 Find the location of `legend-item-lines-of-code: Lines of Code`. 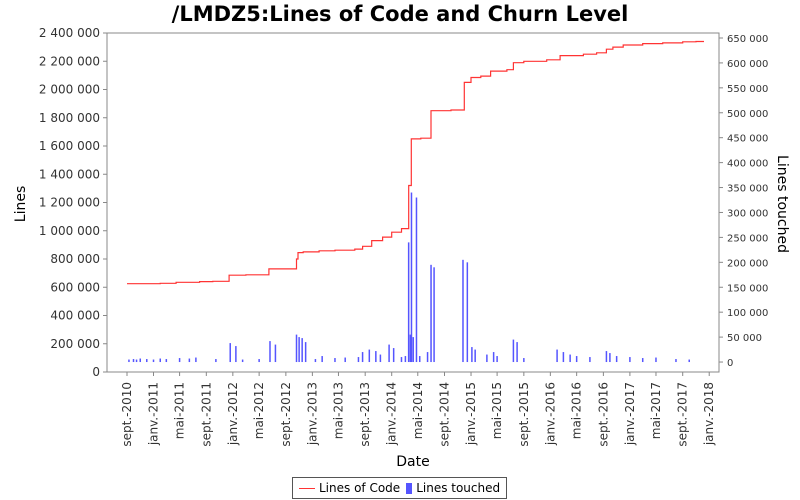

legend-item-lines-of-code: Lines of Code is located at coordinates (349, 488).